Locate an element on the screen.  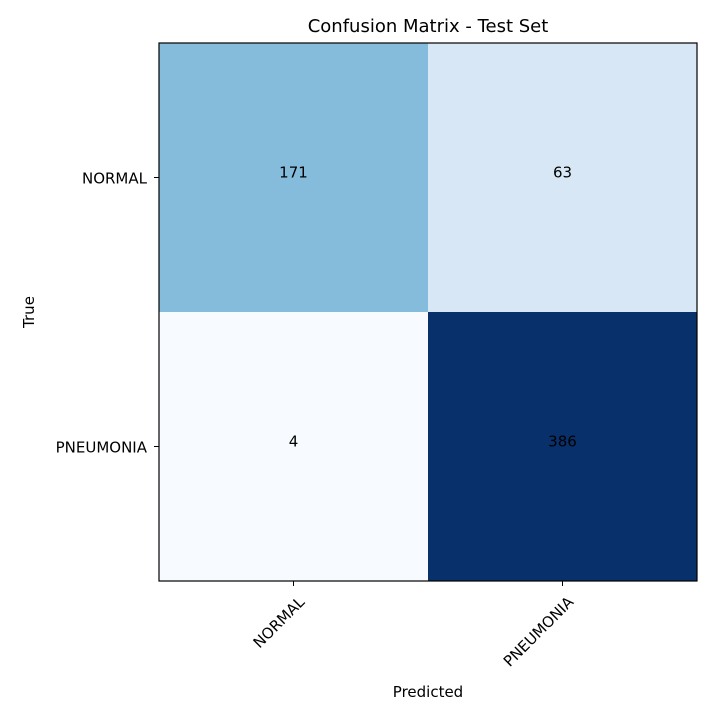
x-tick-label: PNEUMONIA is located at coordinates (539, 632).